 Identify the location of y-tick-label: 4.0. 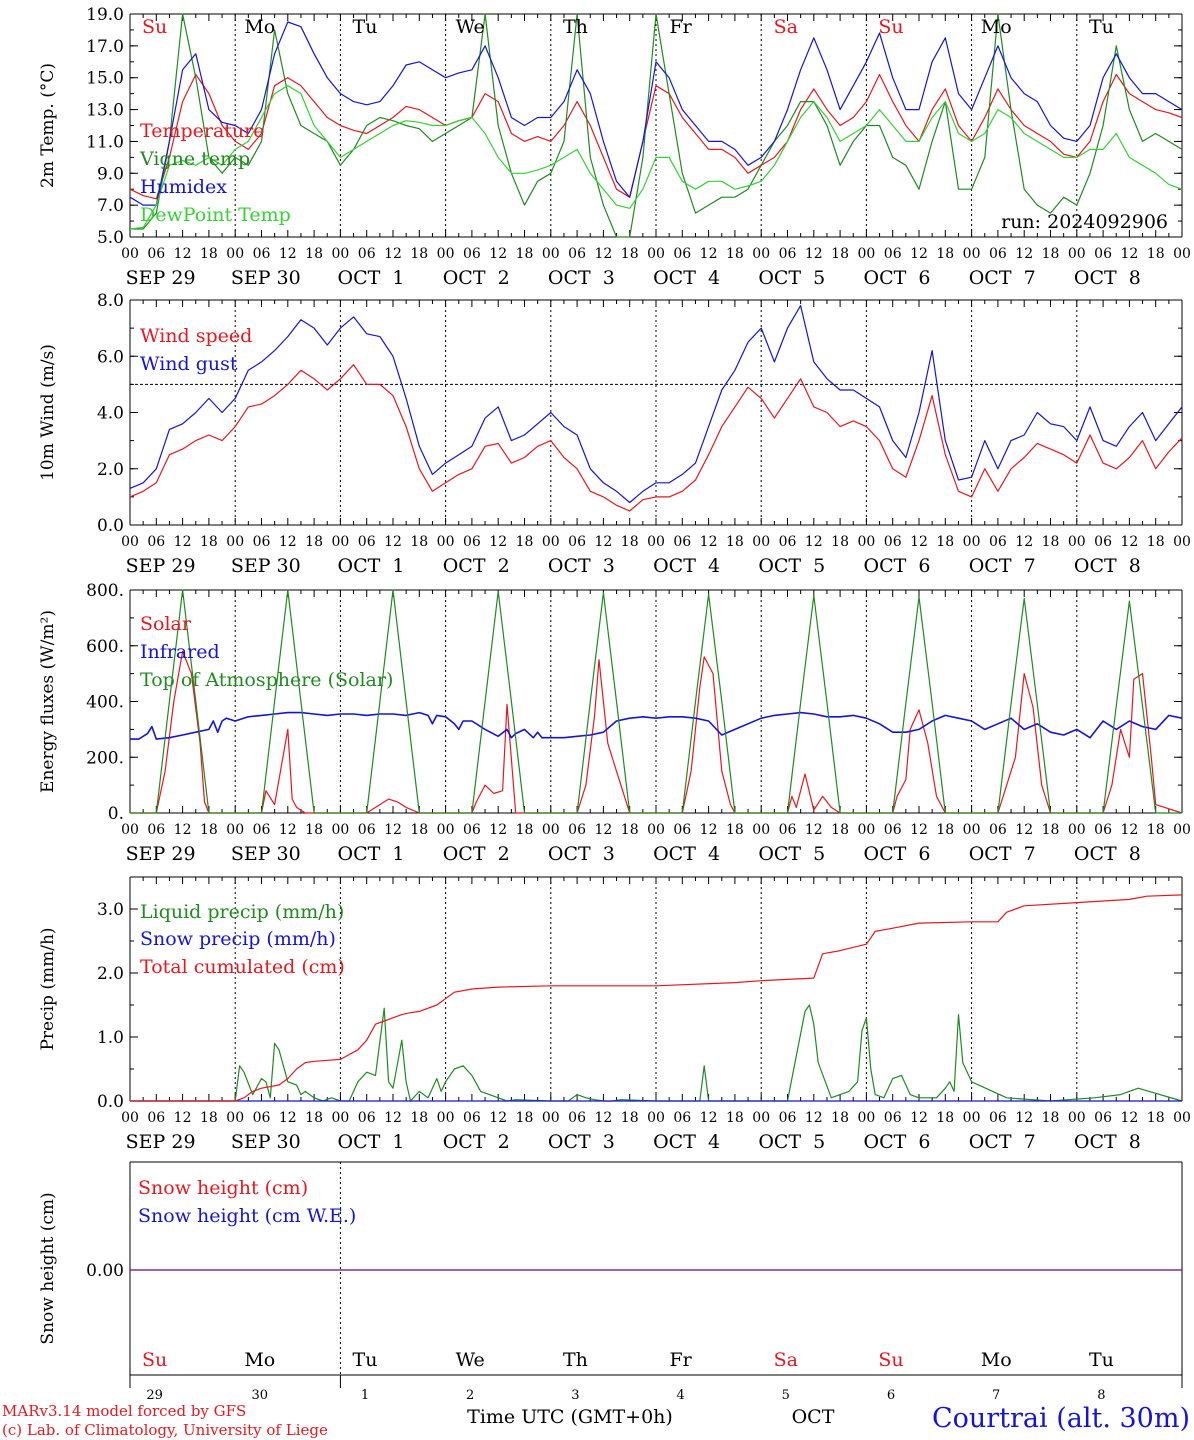
(110, 414).